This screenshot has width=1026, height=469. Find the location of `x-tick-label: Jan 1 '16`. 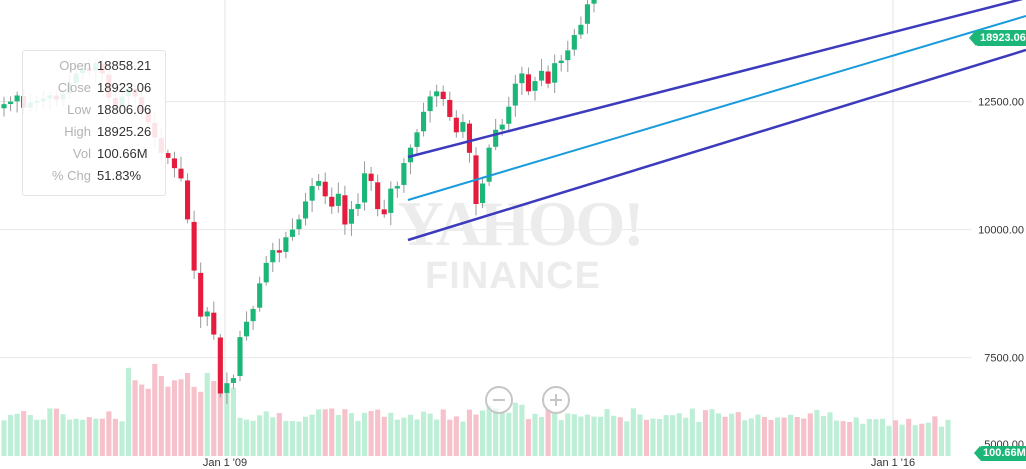

x-tick-label: Jan 1 '16 is located at coordinates (893, 463).